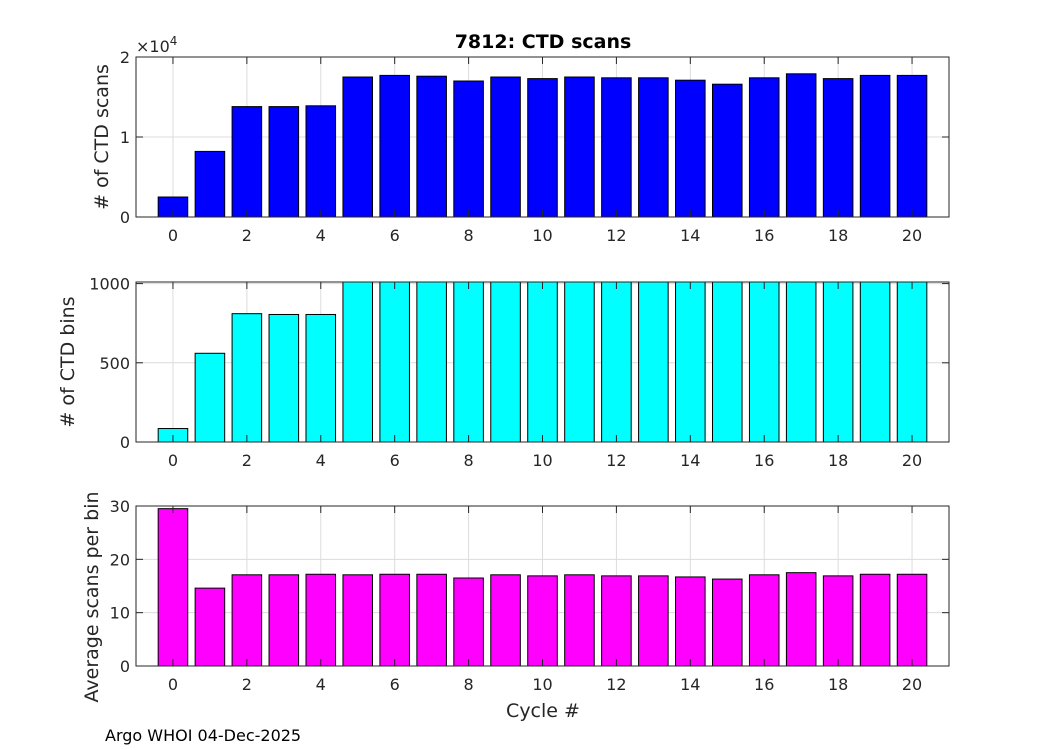 This screenshot has height=750, width=1050. What do you see at coordinates (92, 596) in the screenshot?
I see `y-axis-label: Average scans per bin` at bounding box center [92, 596].